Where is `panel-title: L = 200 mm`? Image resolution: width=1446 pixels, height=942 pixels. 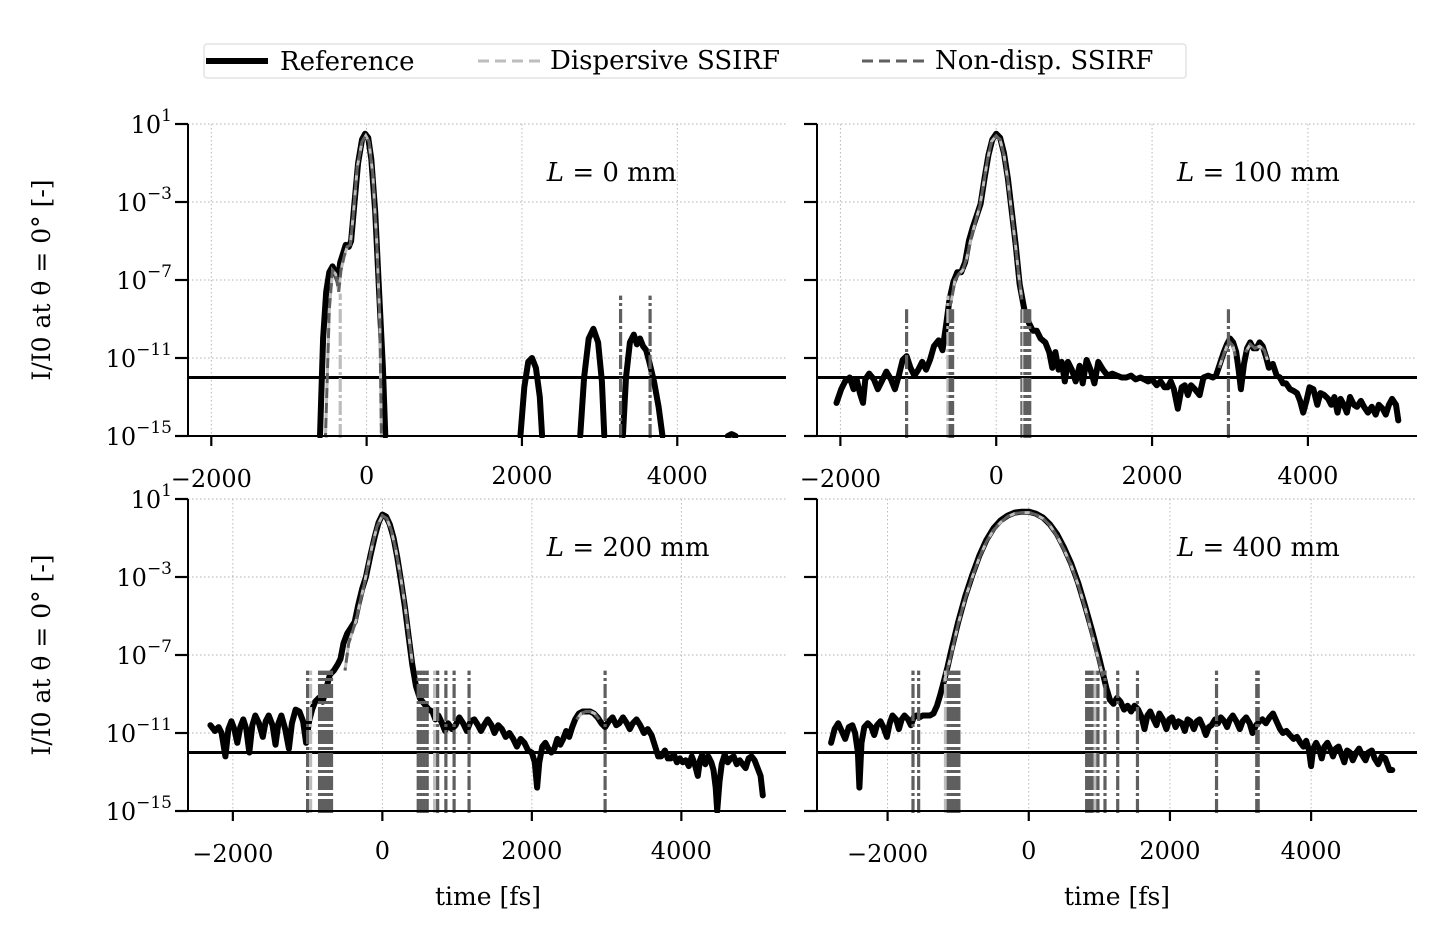 panel-title: L = 200 mm is located at coordinates (628, 548).